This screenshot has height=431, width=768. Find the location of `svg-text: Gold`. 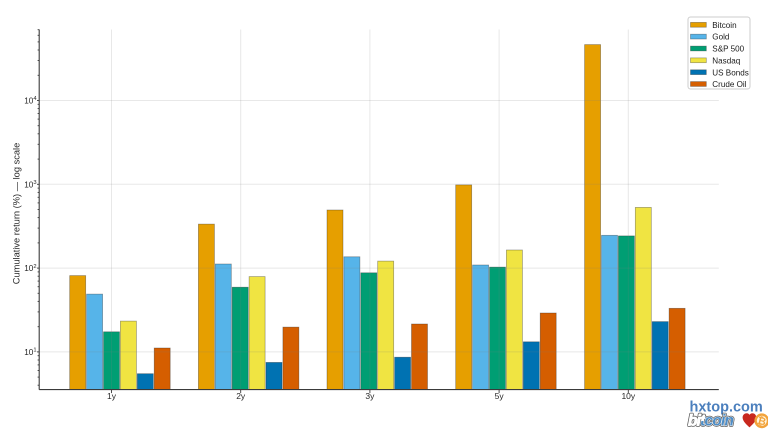

svg-text: Gold is located at coordinates (720, 37).